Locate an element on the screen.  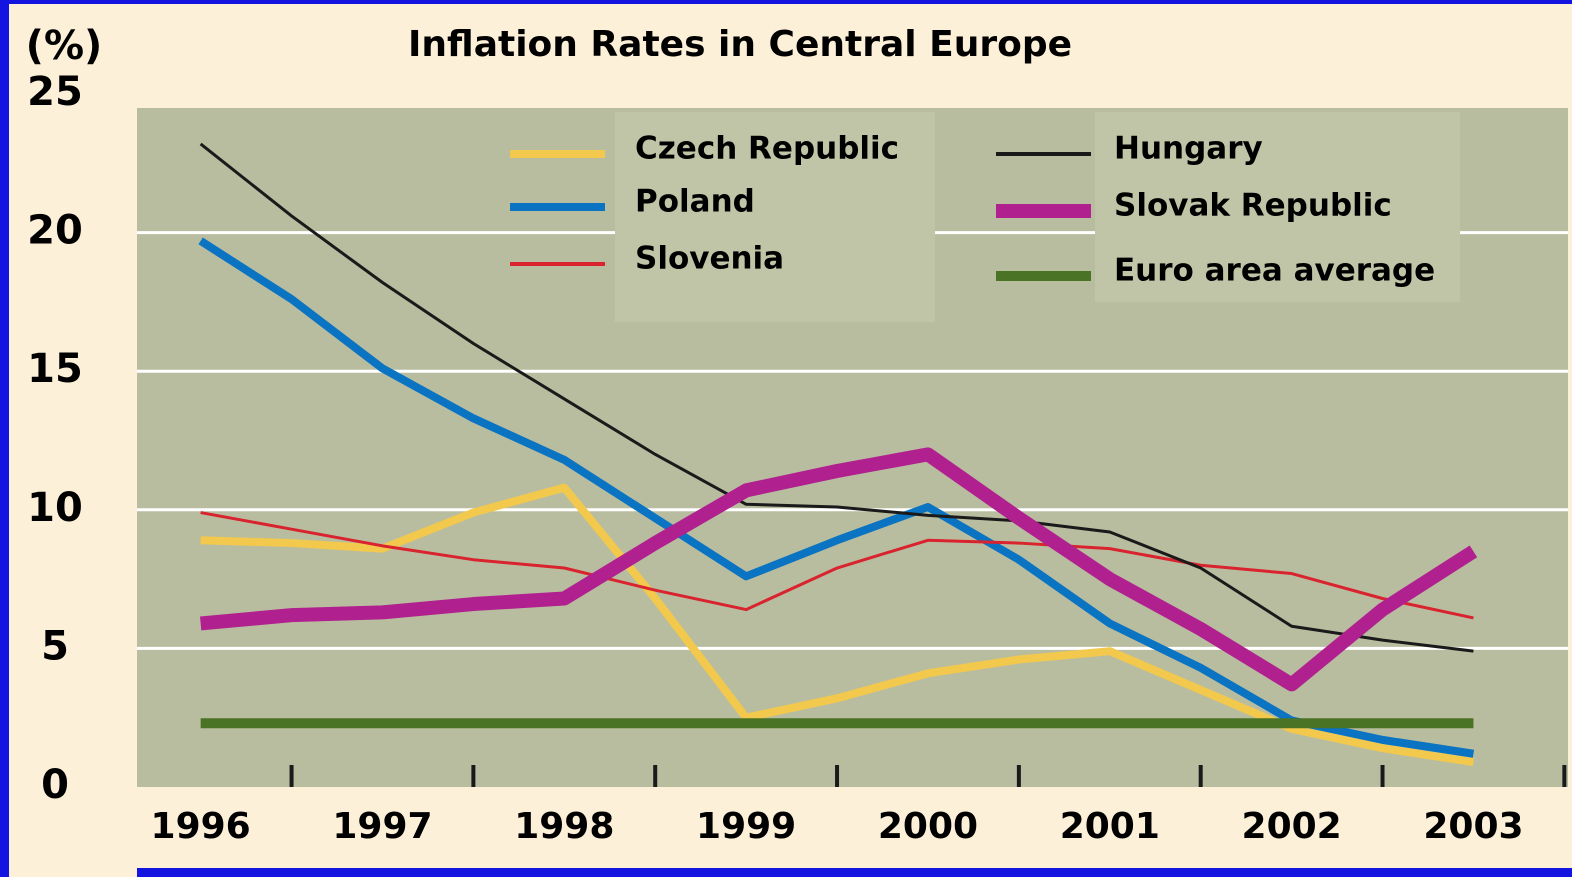
x-tick-label: 2001 is located at coordinates (1110, 826).